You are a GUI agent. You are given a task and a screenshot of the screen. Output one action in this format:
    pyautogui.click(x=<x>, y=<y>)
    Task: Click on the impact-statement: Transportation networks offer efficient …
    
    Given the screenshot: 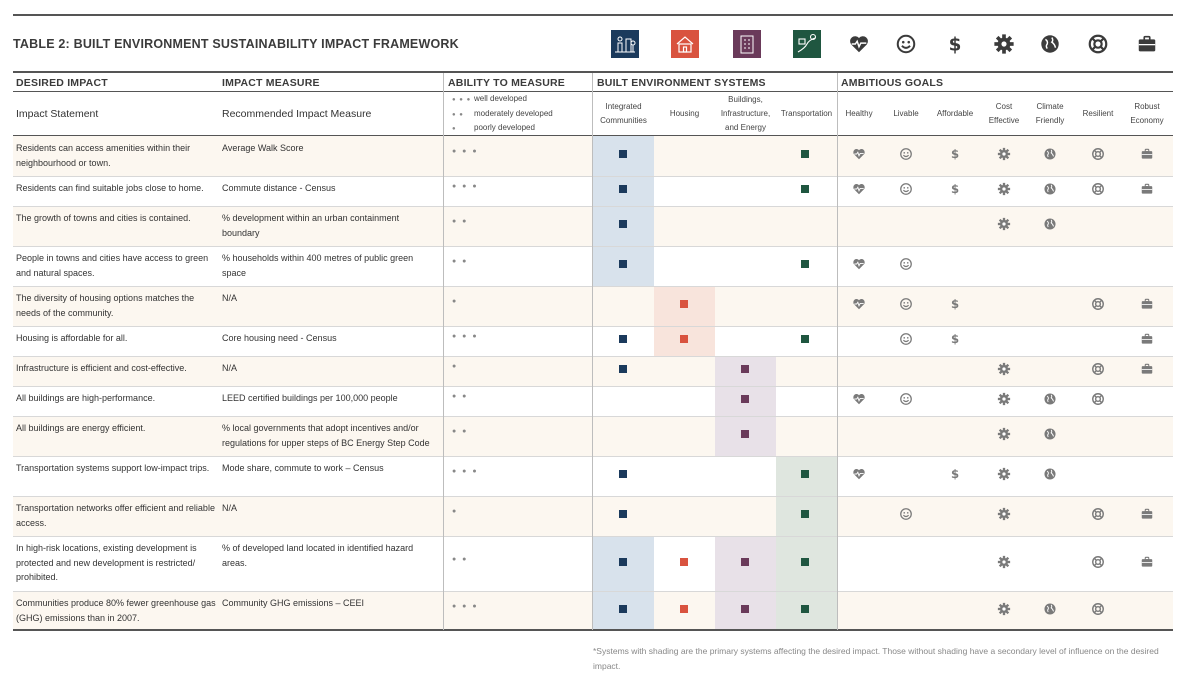 What is the action you would take?
    pyautogui.click(x=115, y=515)
    